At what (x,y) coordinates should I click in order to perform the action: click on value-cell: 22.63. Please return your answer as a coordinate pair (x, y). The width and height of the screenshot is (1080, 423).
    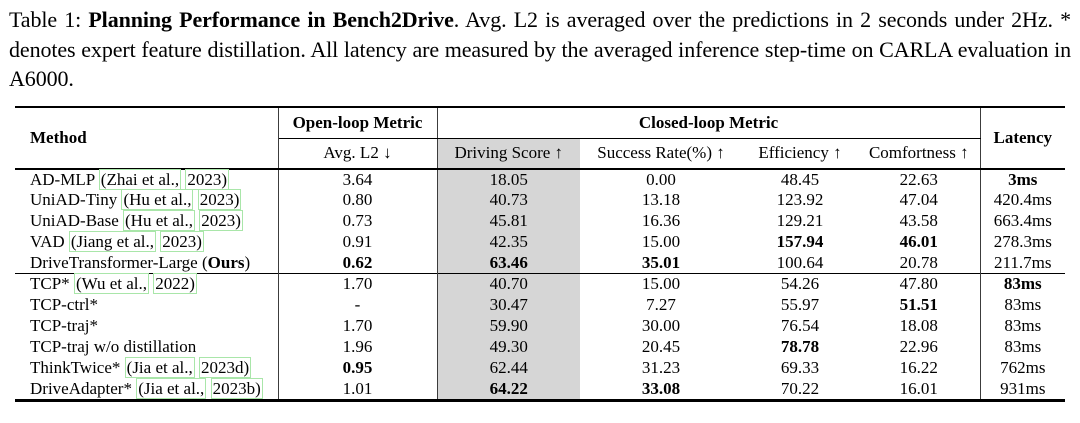
    Looking at the image, I should click on (918, 179).